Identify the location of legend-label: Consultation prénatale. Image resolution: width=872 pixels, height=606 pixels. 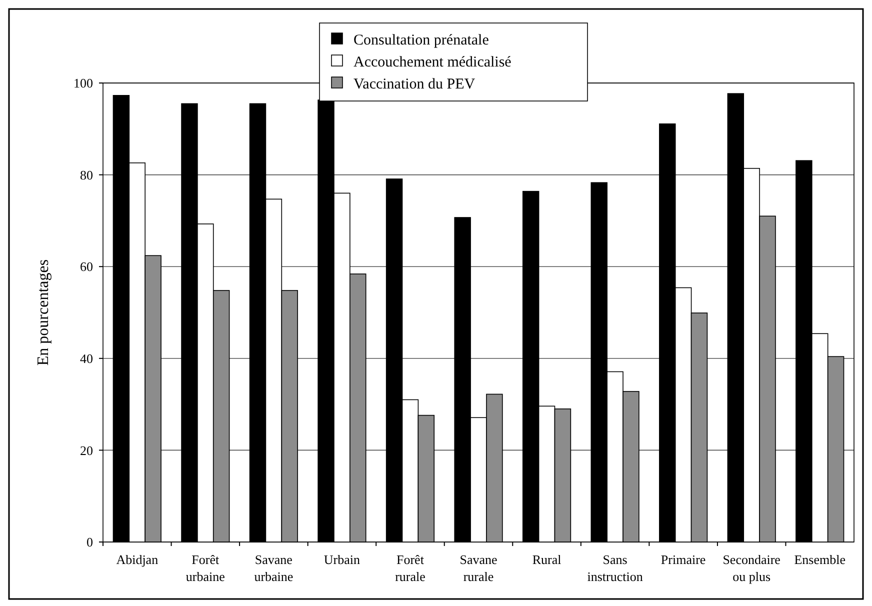
(422, 40).